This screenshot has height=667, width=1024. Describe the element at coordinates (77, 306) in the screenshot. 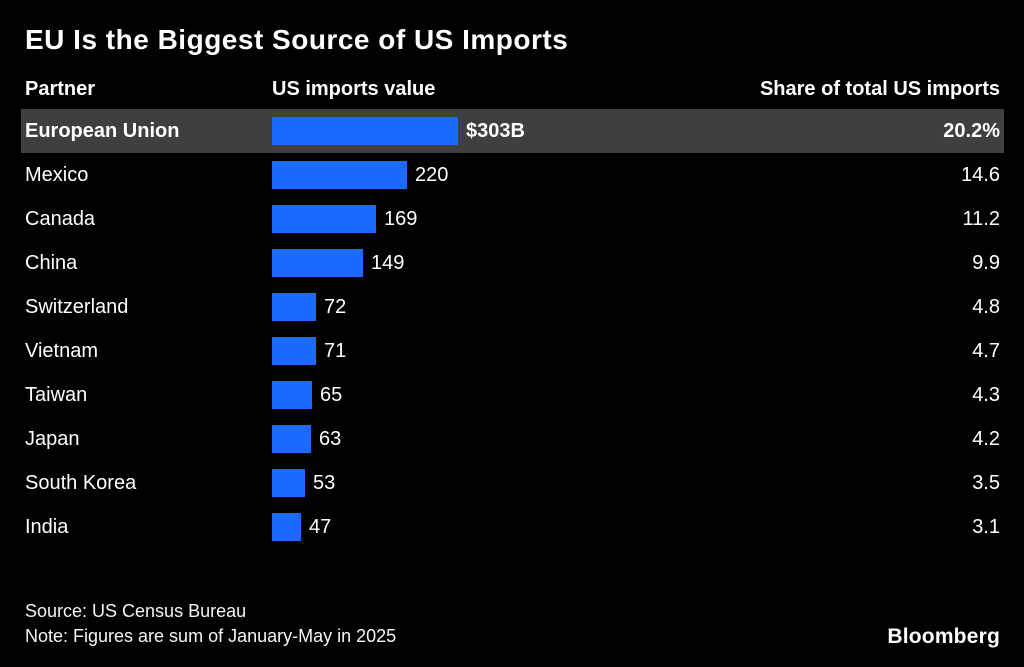

I see `partner-label: Switzerland` at that location.